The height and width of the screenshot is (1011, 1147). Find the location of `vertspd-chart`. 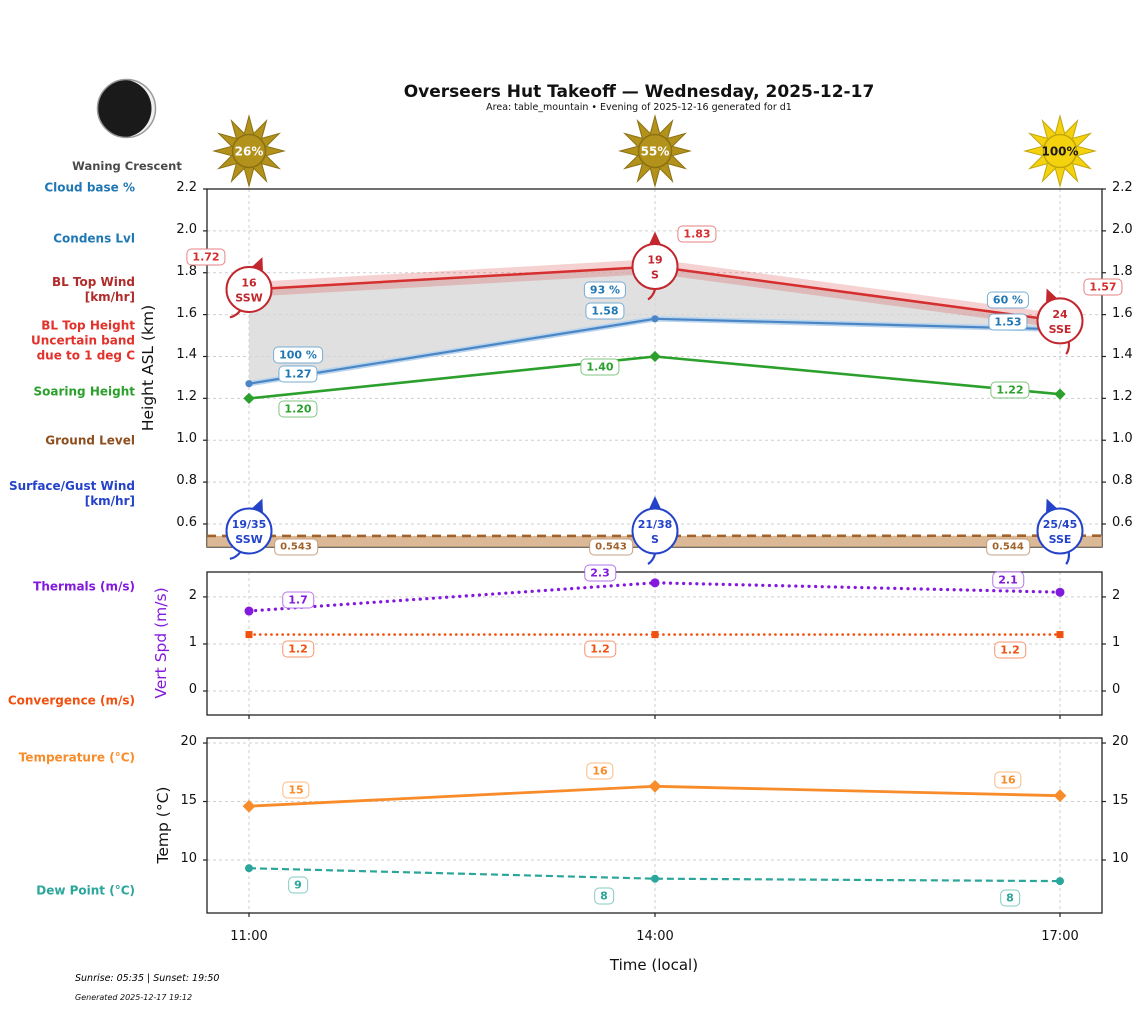

vertspd-chart is located at coordinates (654, 608).